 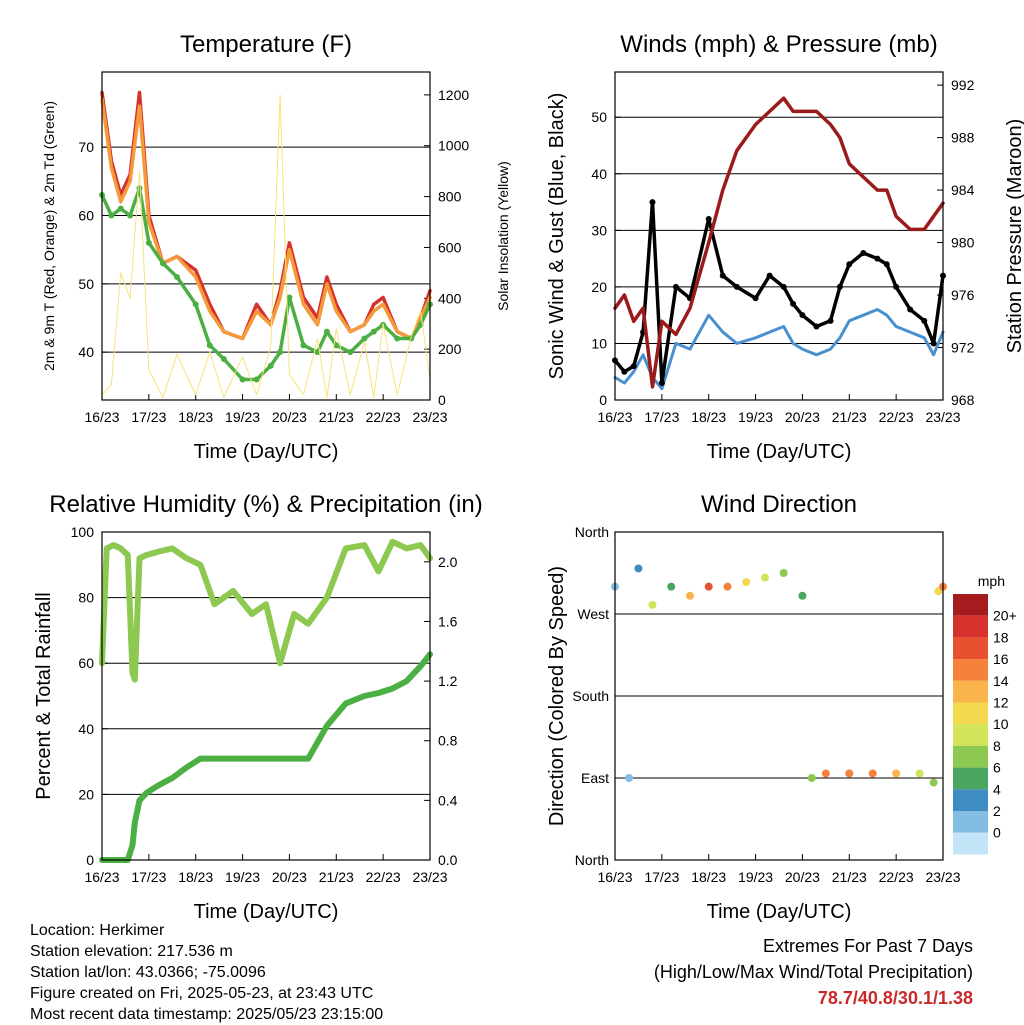 What do you see at coordinates (557, 236) in the screenshot?
I see `y-axis-label: Sonic Wind & Gust (Blue, Black)` at bounding box center [557, 236].